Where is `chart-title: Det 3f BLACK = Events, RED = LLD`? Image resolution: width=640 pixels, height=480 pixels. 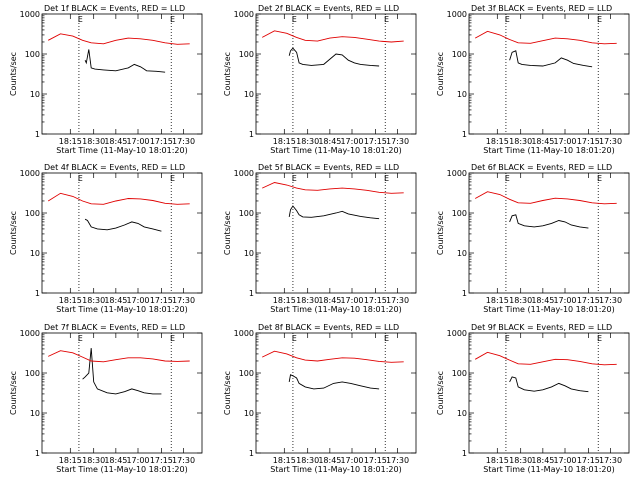 chart-title: Det 3f BLACK = Events, RED = LLD is located at coordinates (541, 8).